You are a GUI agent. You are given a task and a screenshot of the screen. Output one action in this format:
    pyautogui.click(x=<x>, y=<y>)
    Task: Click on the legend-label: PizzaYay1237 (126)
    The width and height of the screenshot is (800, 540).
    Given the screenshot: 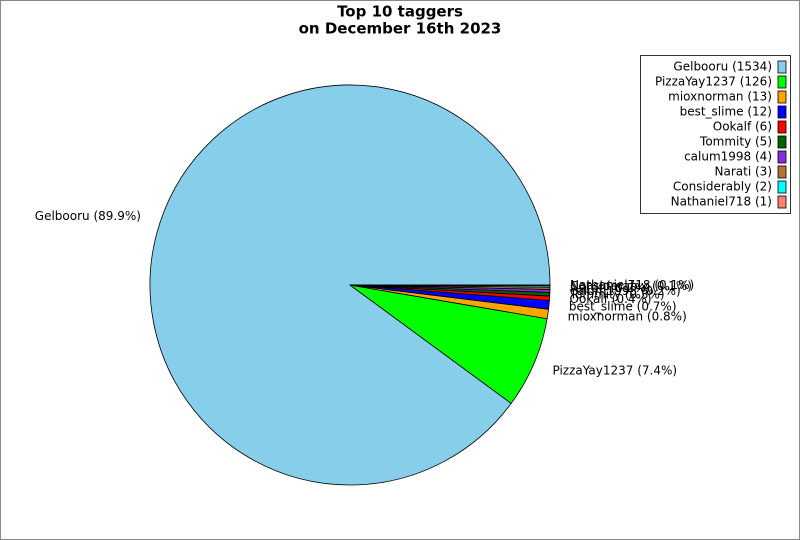 What is the action you would take?
    pyautogui.click(x=713, y=82)
    